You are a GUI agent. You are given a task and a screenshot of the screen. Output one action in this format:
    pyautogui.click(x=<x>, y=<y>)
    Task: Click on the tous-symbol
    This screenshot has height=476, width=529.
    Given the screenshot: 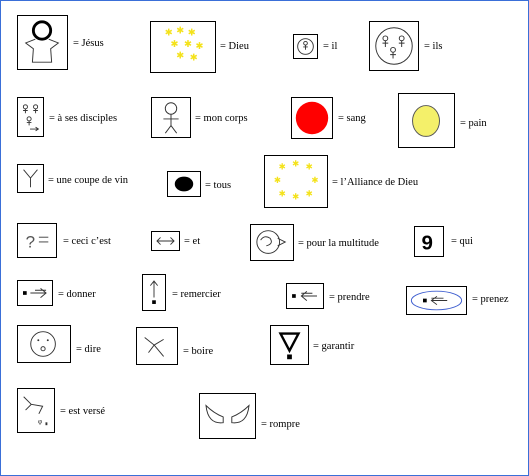 What is the action you would take?
    pyautogui.click(x=184, y=184)
    